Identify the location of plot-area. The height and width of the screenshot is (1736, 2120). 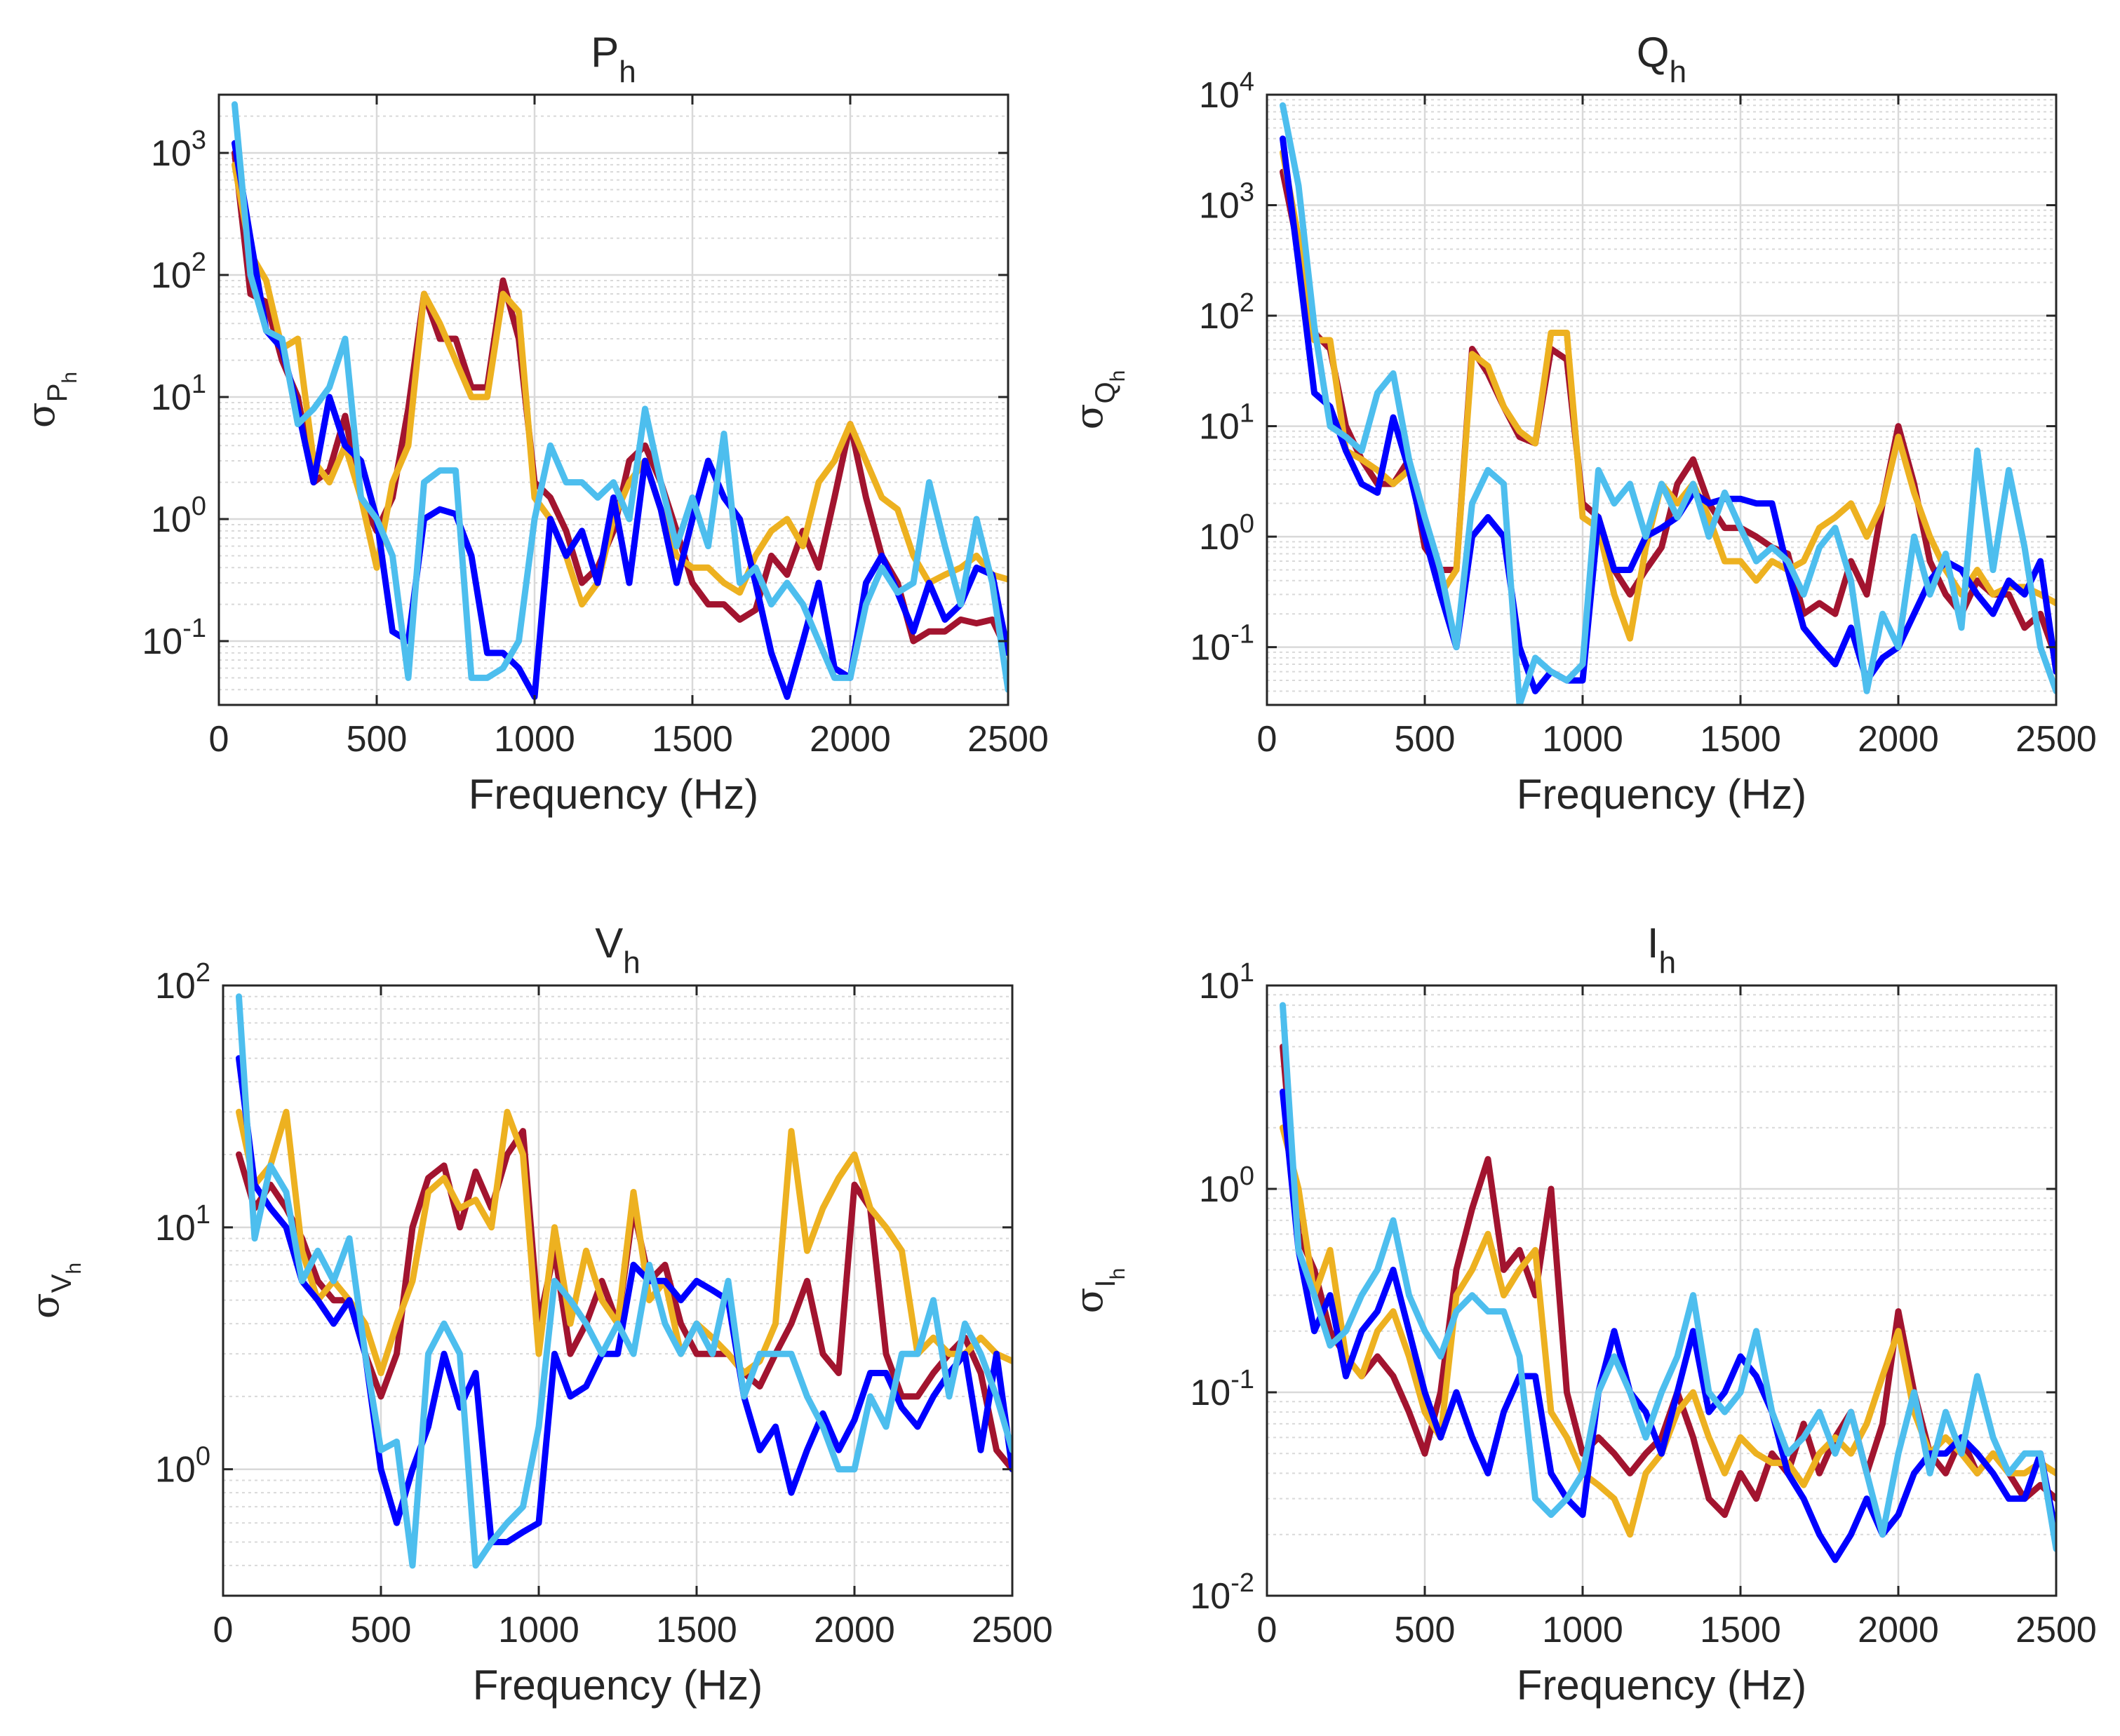
(613, 400).